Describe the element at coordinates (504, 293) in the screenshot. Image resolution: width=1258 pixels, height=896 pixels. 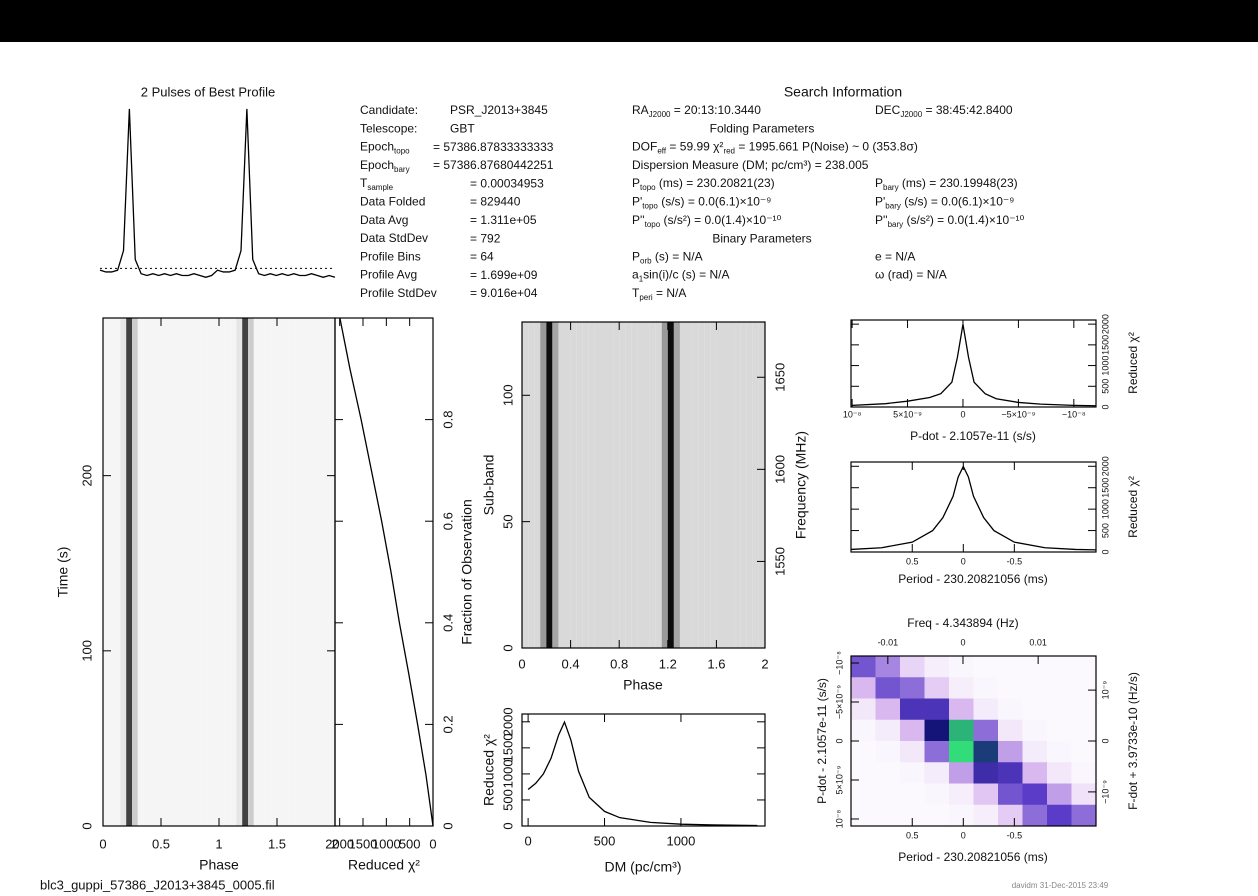
I see `info-value: = 9.016e+04` at that location.